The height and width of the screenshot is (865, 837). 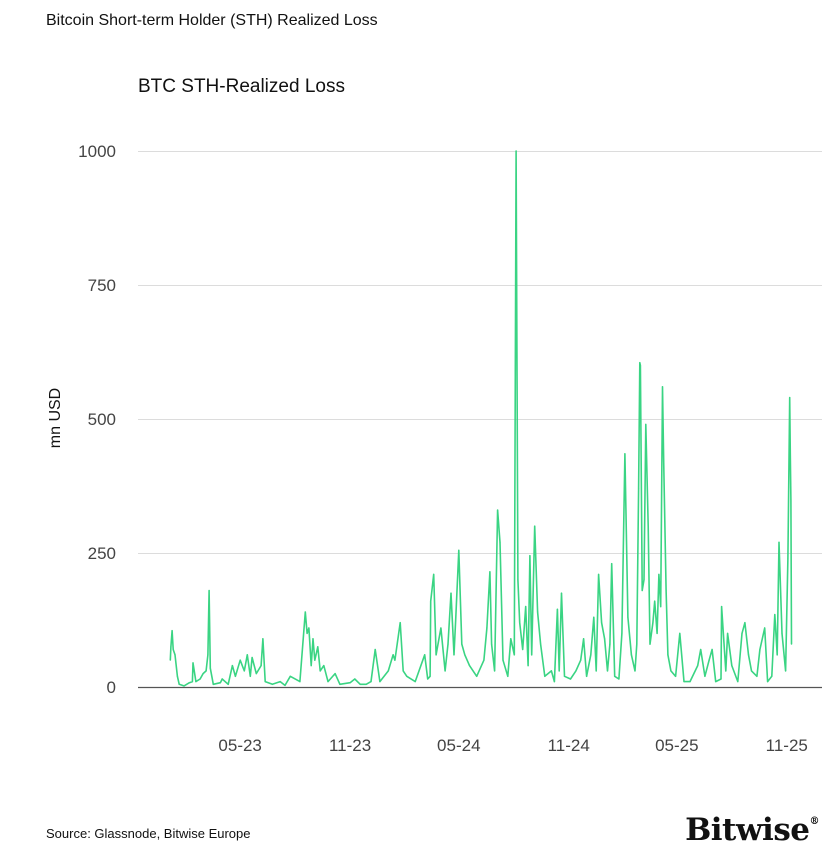 What do you see at coordinates (102, 553) in the screenshot?
I see `y-tick-label: 250` at bounding box center [102, 553].